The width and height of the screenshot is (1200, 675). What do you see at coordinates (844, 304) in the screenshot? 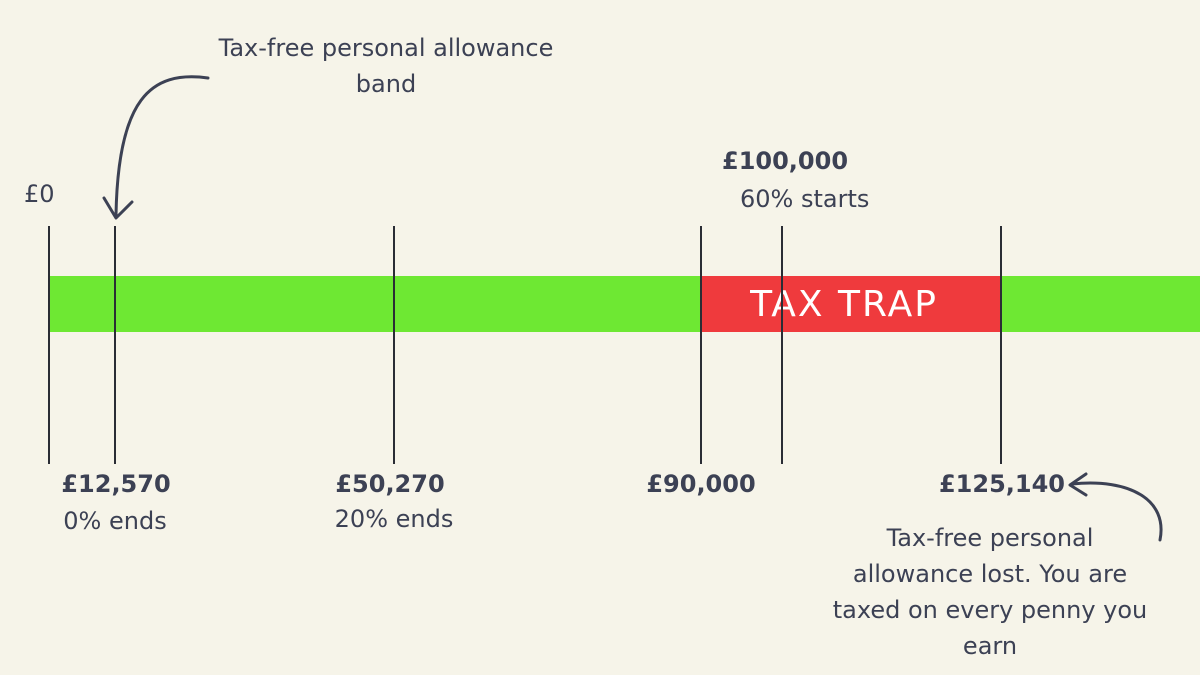
I see `tax-trap-label: TAX TRAP` at bounding box center [844, 304].